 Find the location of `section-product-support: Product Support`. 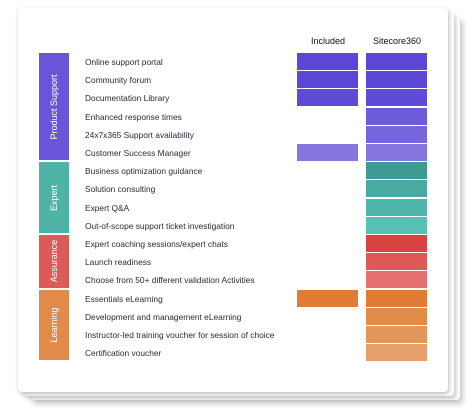

section-product-support: Product Support is located at coordinates (54, 107).